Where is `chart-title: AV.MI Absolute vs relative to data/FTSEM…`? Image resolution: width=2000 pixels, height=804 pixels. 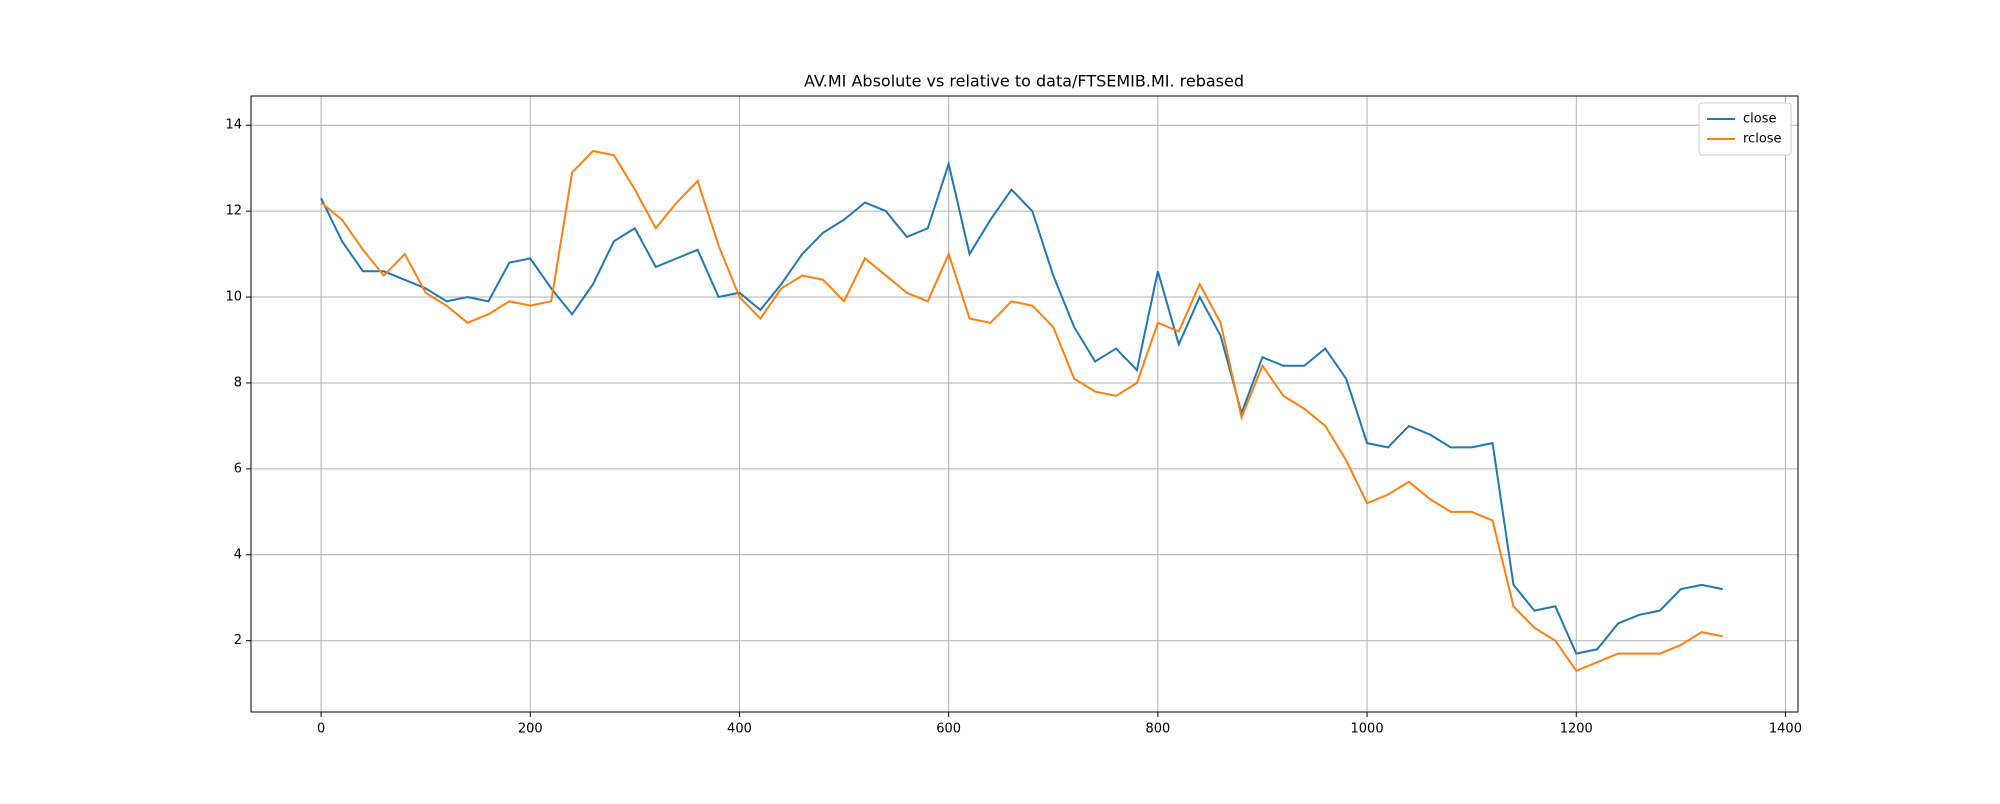
chart-title: AV.MI Absolute vs relative to data/FTSEM… is located at coordinates (1024, 81).